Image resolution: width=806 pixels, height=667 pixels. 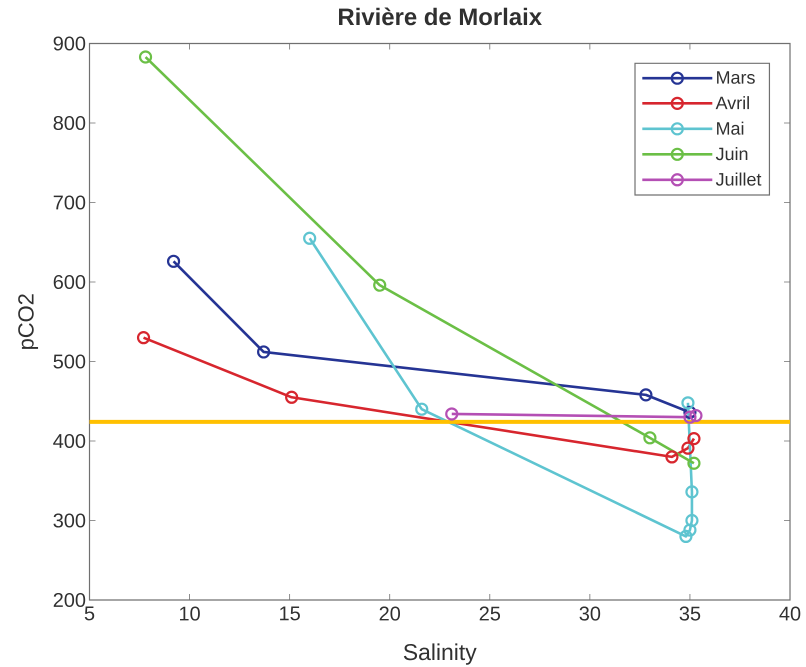 I want to click on y-tick-label: 900, so click(x=70, y=43).